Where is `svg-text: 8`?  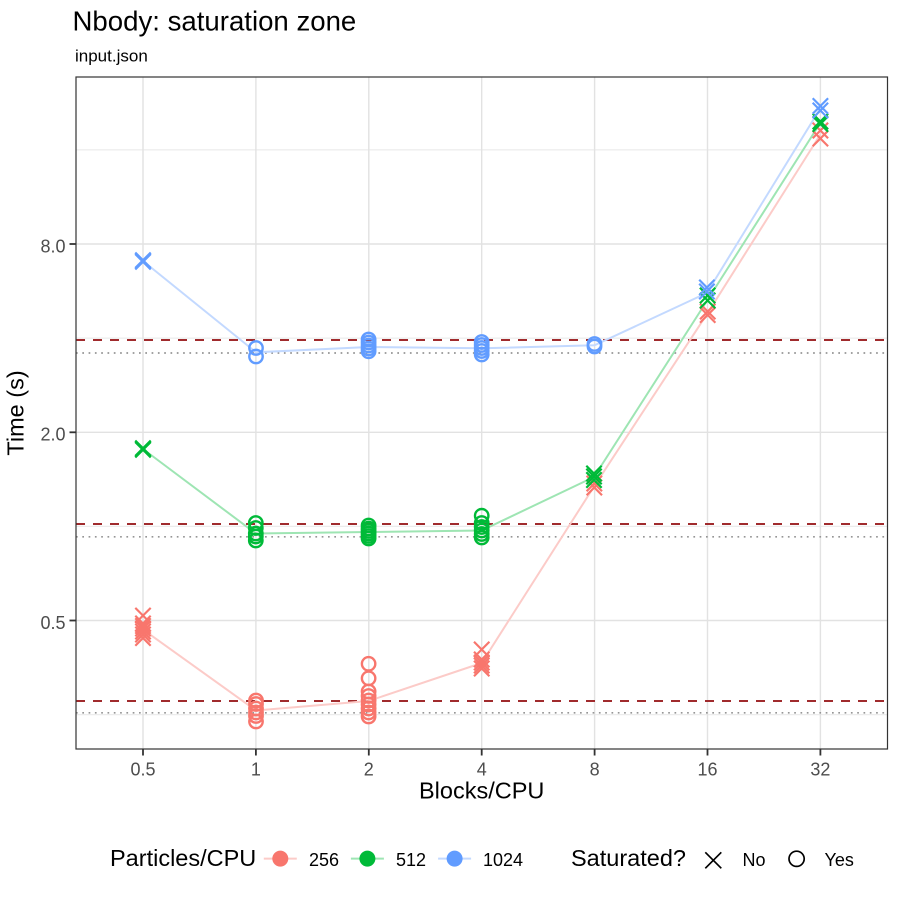
svg-text: 8 is located at coordinates (595, 770).